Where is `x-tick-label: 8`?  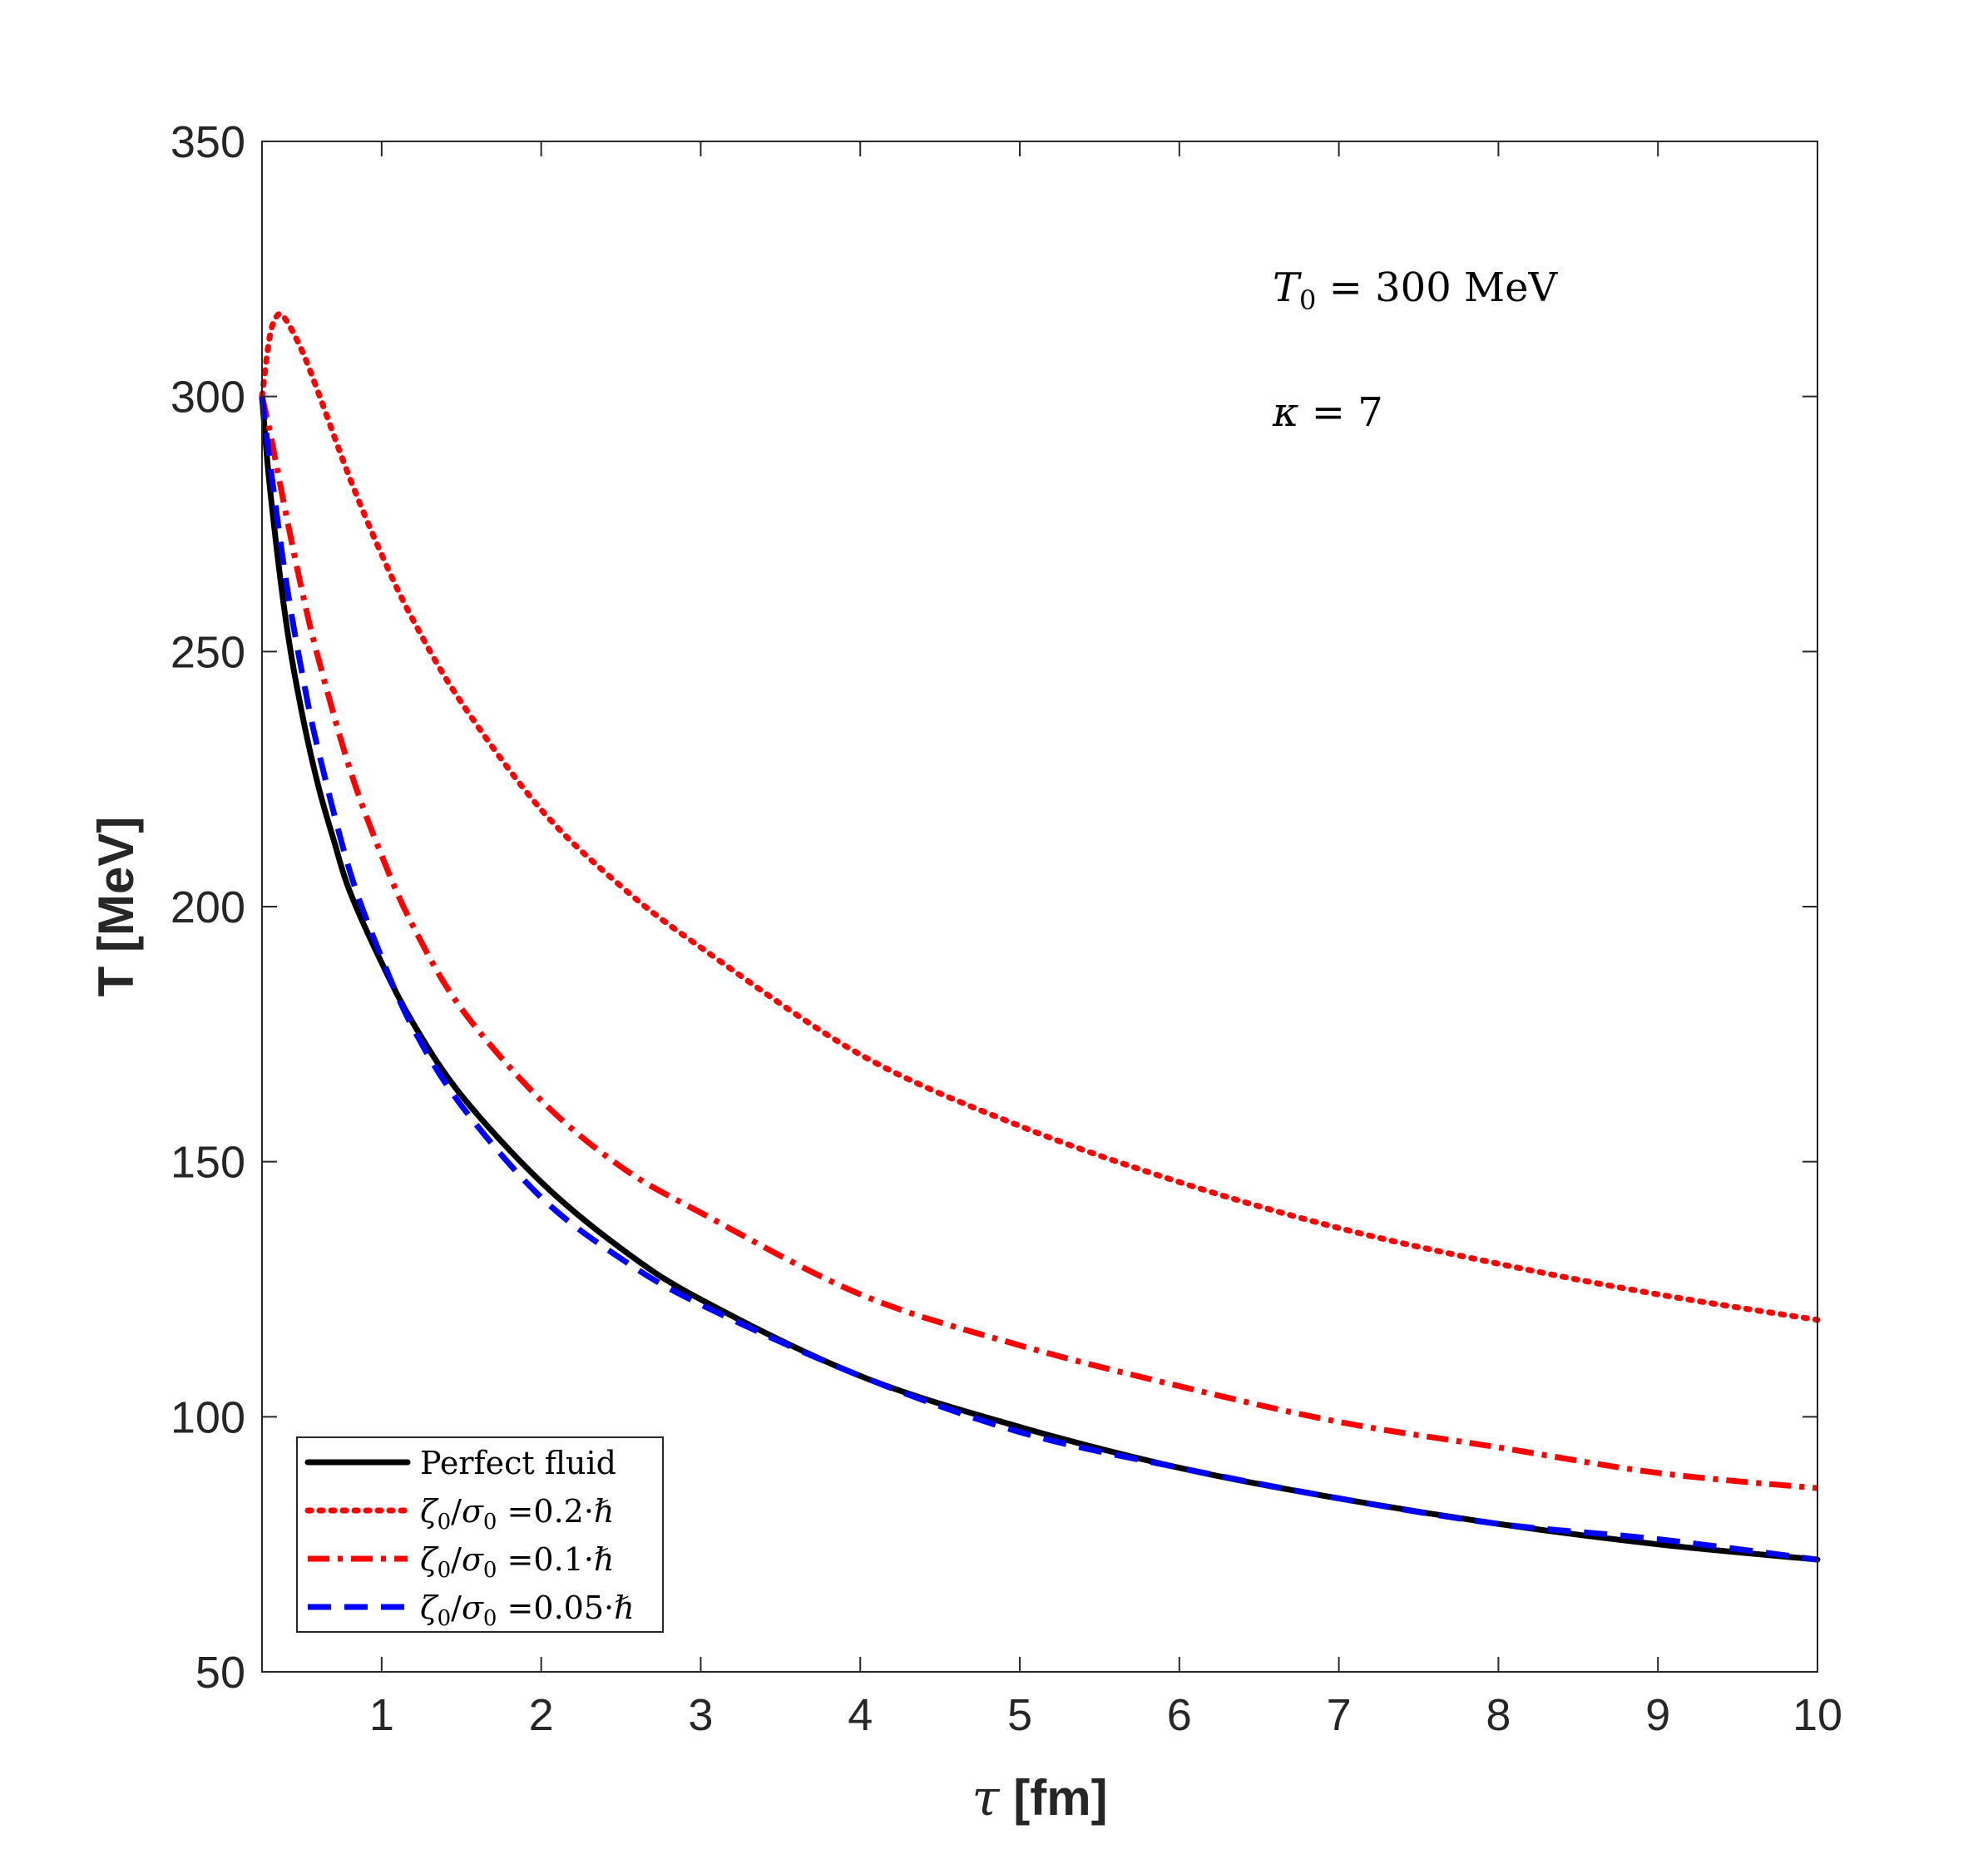 x-tick-label: 8 is located at coordinates (1498, 1715).